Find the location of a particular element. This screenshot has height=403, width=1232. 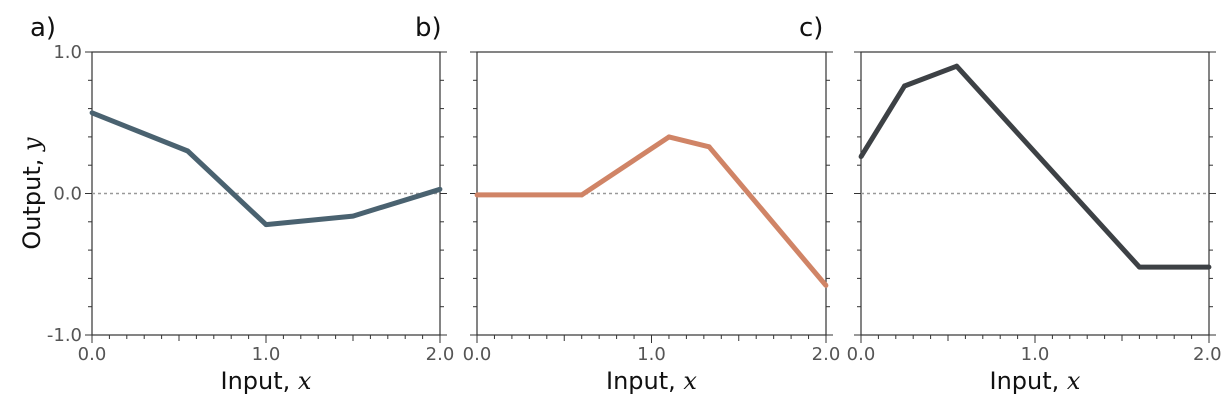

panel-label: c) is located at coordinates (811, 28).